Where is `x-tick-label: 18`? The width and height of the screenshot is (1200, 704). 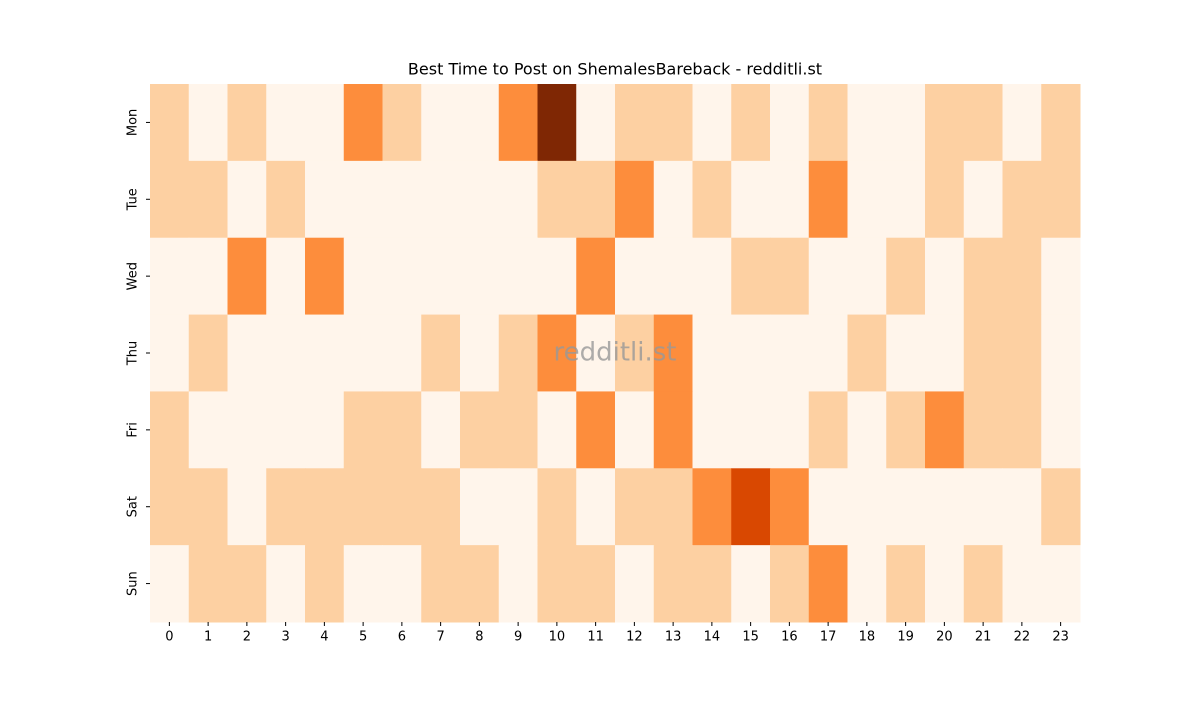 x-tick-label: 18 is located at coordinates (867, 637).